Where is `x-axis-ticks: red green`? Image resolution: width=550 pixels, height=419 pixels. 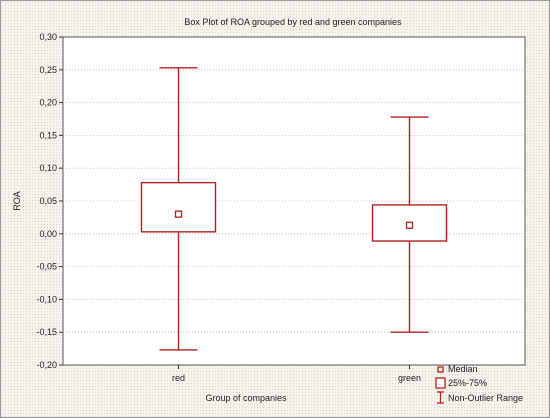 x-axis-ticks: red green is located at coordinates (296, 374).